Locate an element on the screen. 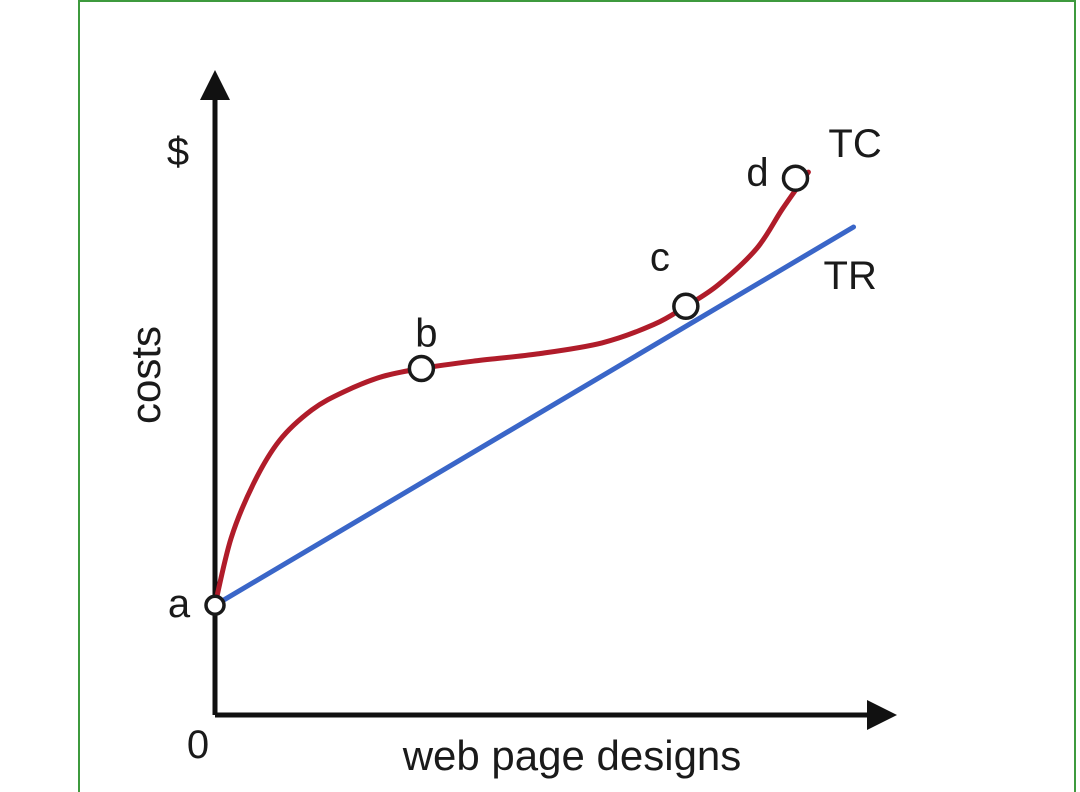 The height and width of the screenshot is (792, 1080). origin-label: 0 is located at coordinates (198, 745).